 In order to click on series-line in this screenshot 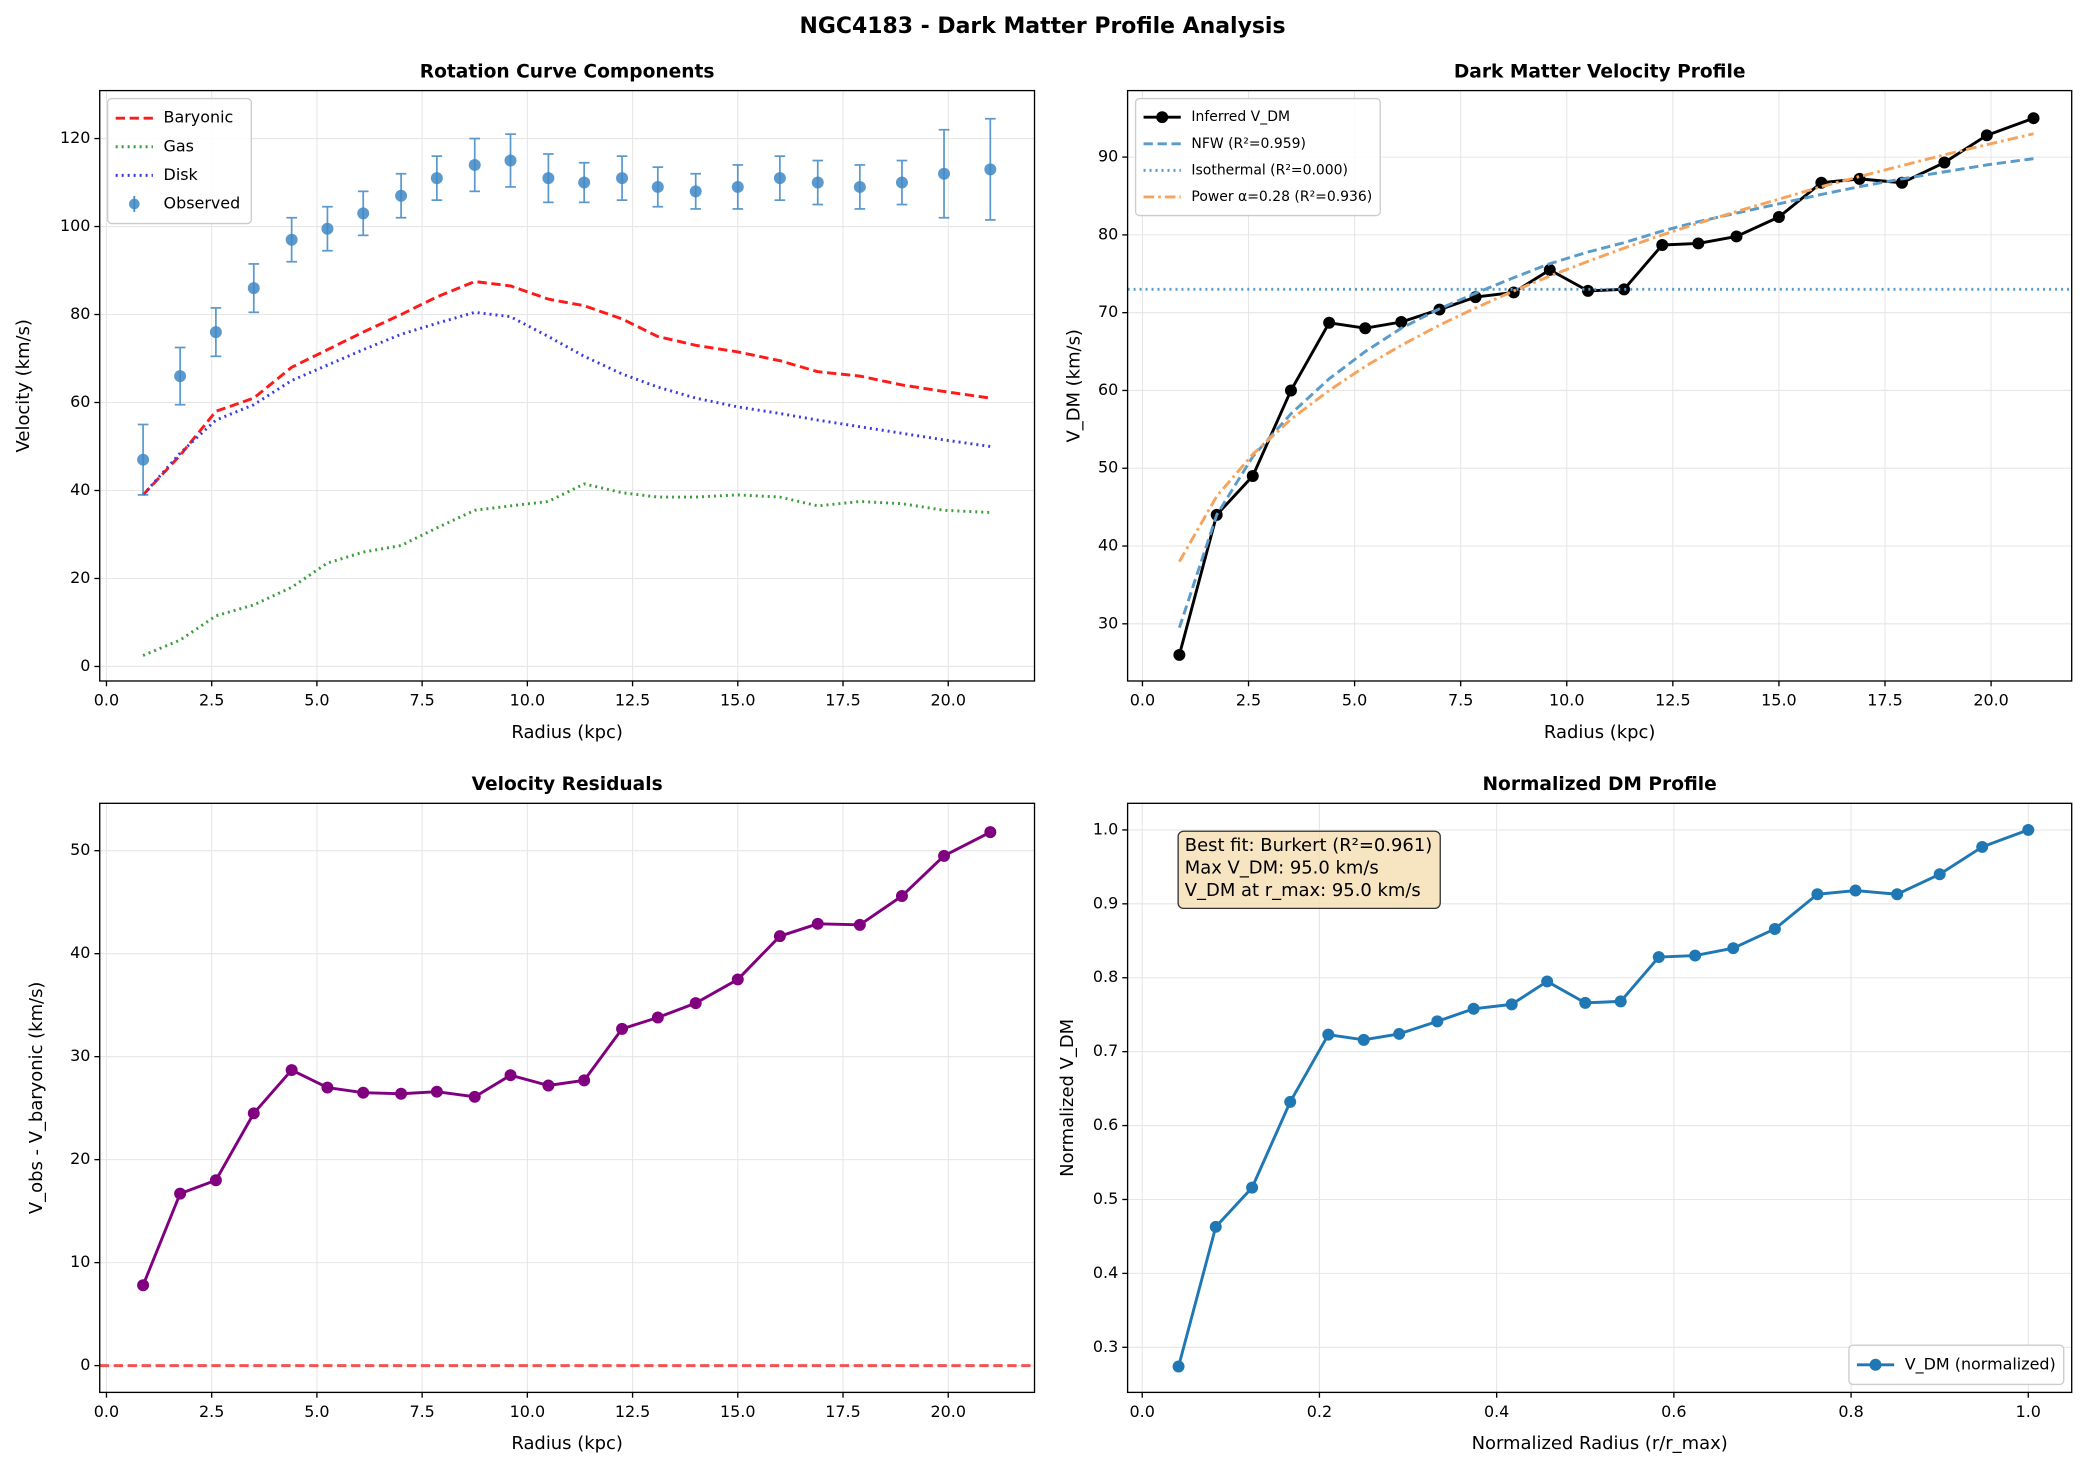, I will do `click(1606, 347)`.